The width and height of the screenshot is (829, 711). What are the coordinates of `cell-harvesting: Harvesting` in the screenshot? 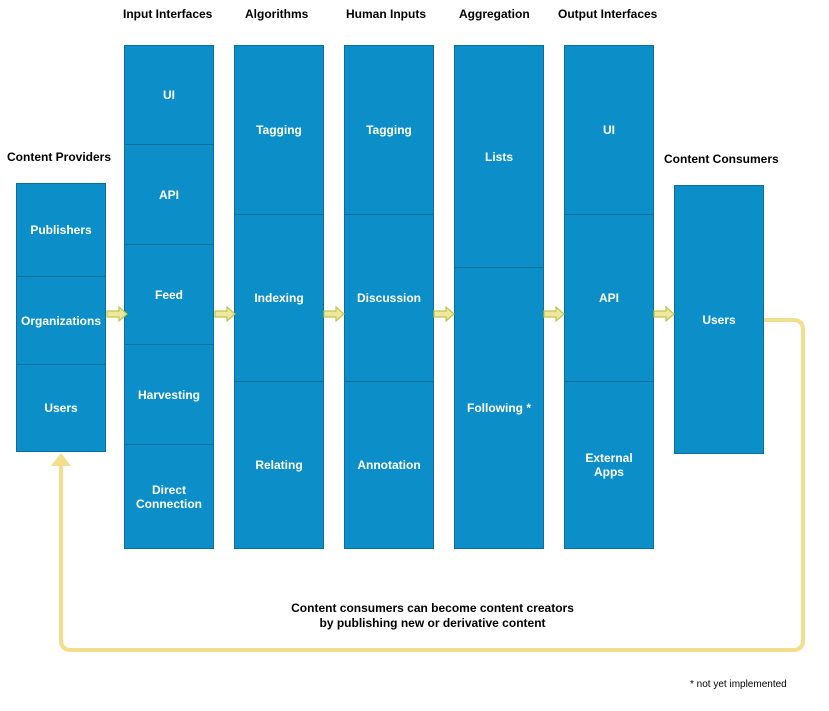 It's located at (169, 394).